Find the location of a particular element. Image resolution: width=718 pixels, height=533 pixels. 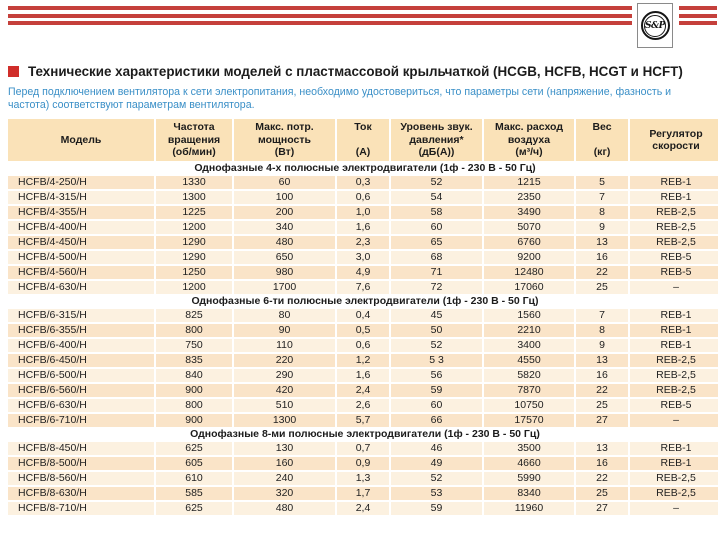

value-cell-current: 5,7 is located at coordinates (363, 420).